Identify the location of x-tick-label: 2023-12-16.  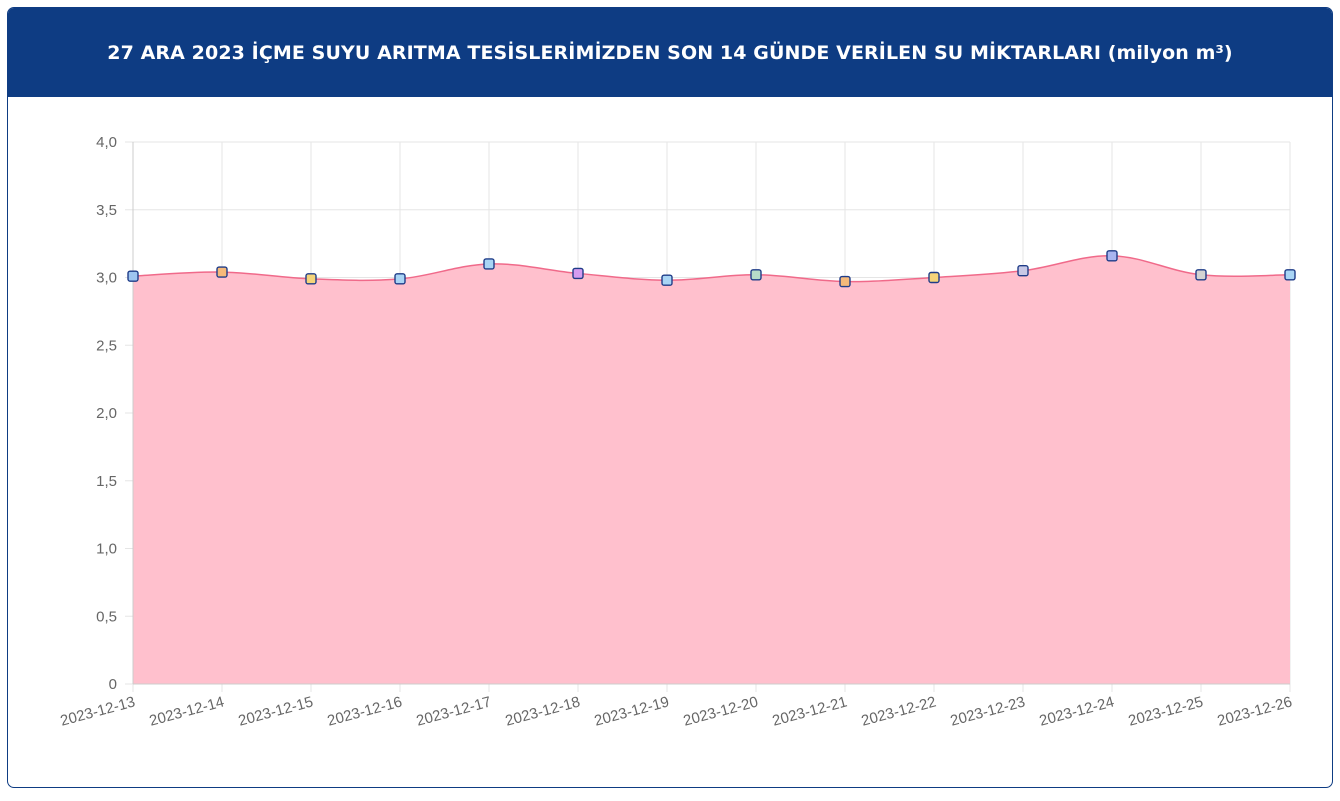
(365, 711).